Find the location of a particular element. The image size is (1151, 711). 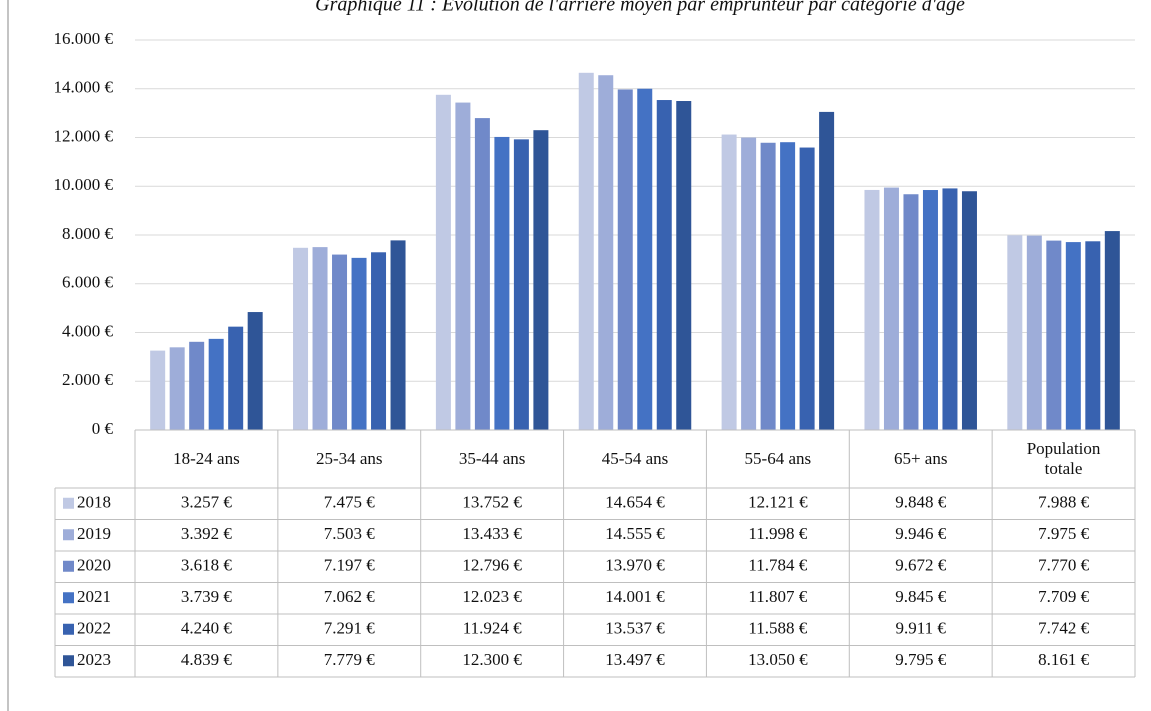

category-cell: 55-64 ans is located at coordinates (778, 458).